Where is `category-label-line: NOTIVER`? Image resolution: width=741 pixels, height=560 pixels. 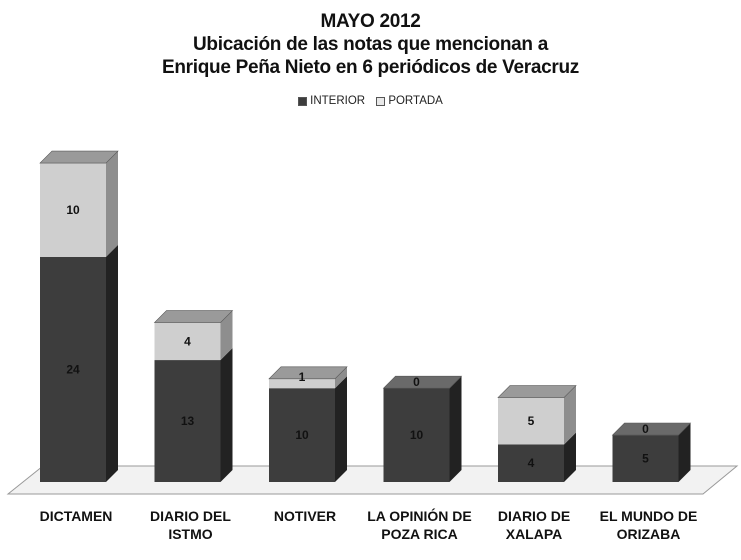
category-label-line: NOTIVER is located at coordinates (305, 516).